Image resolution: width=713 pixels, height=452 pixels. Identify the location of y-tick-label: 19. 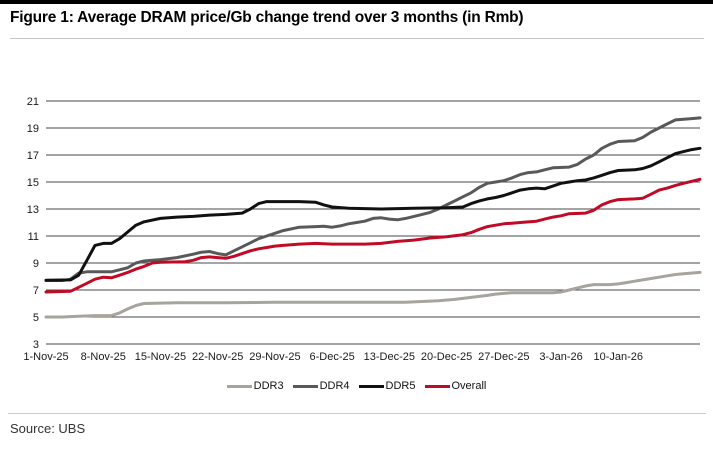
(33, 129).